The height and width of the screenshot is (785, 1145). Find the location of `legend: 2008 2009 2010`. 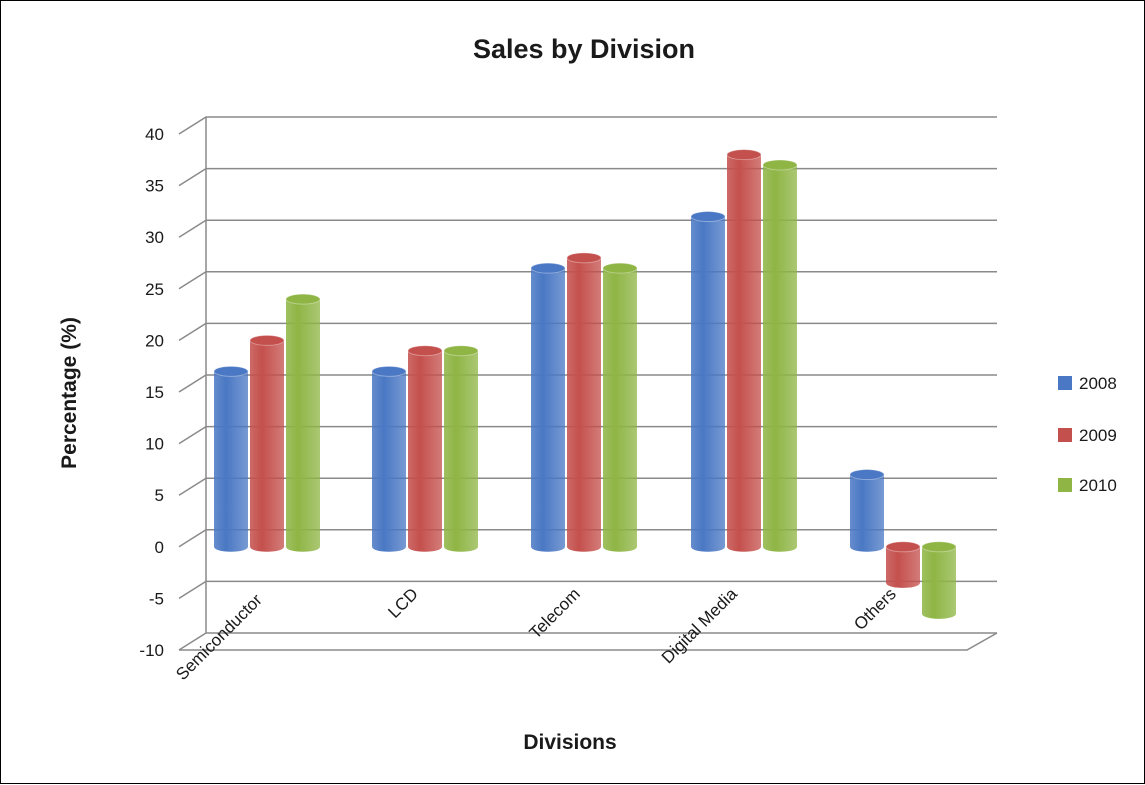

legend: 2008 2009 2010 is located at coordinates (1087, 434).